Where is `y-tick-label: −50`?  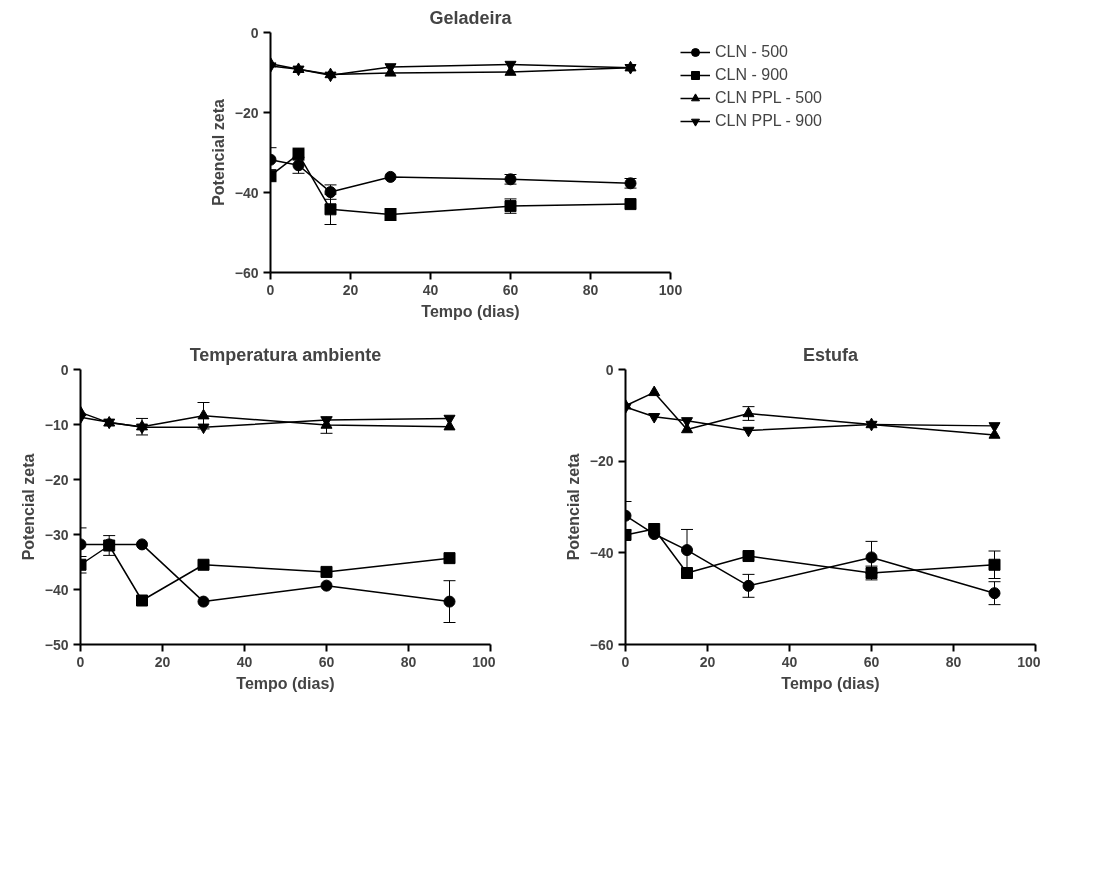
y-tick-label: −50 is located at coordinates (56, 644).